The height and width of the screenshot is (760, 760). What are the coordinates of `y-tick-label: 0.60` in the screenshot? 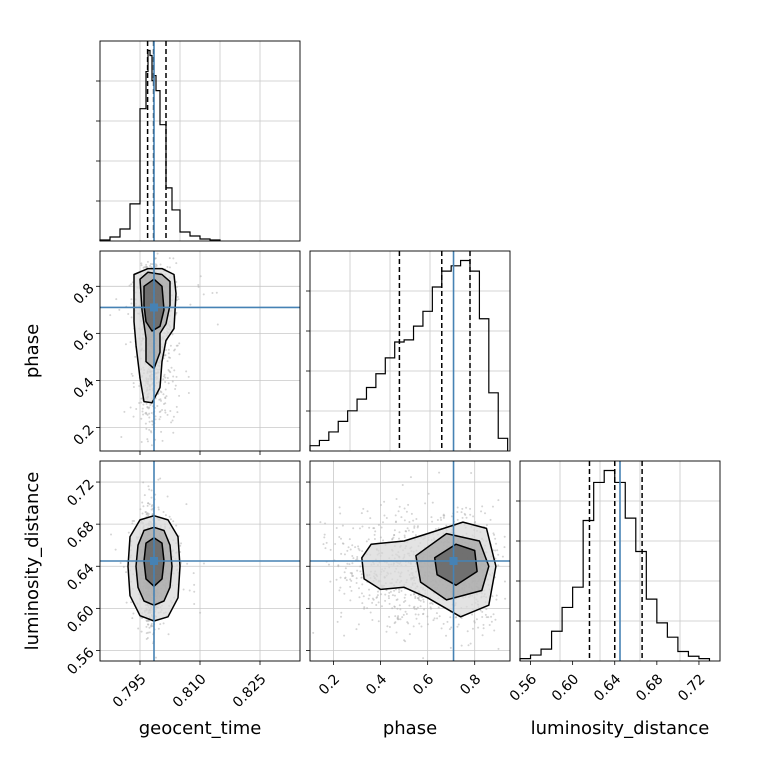 It's located at (80, 619).